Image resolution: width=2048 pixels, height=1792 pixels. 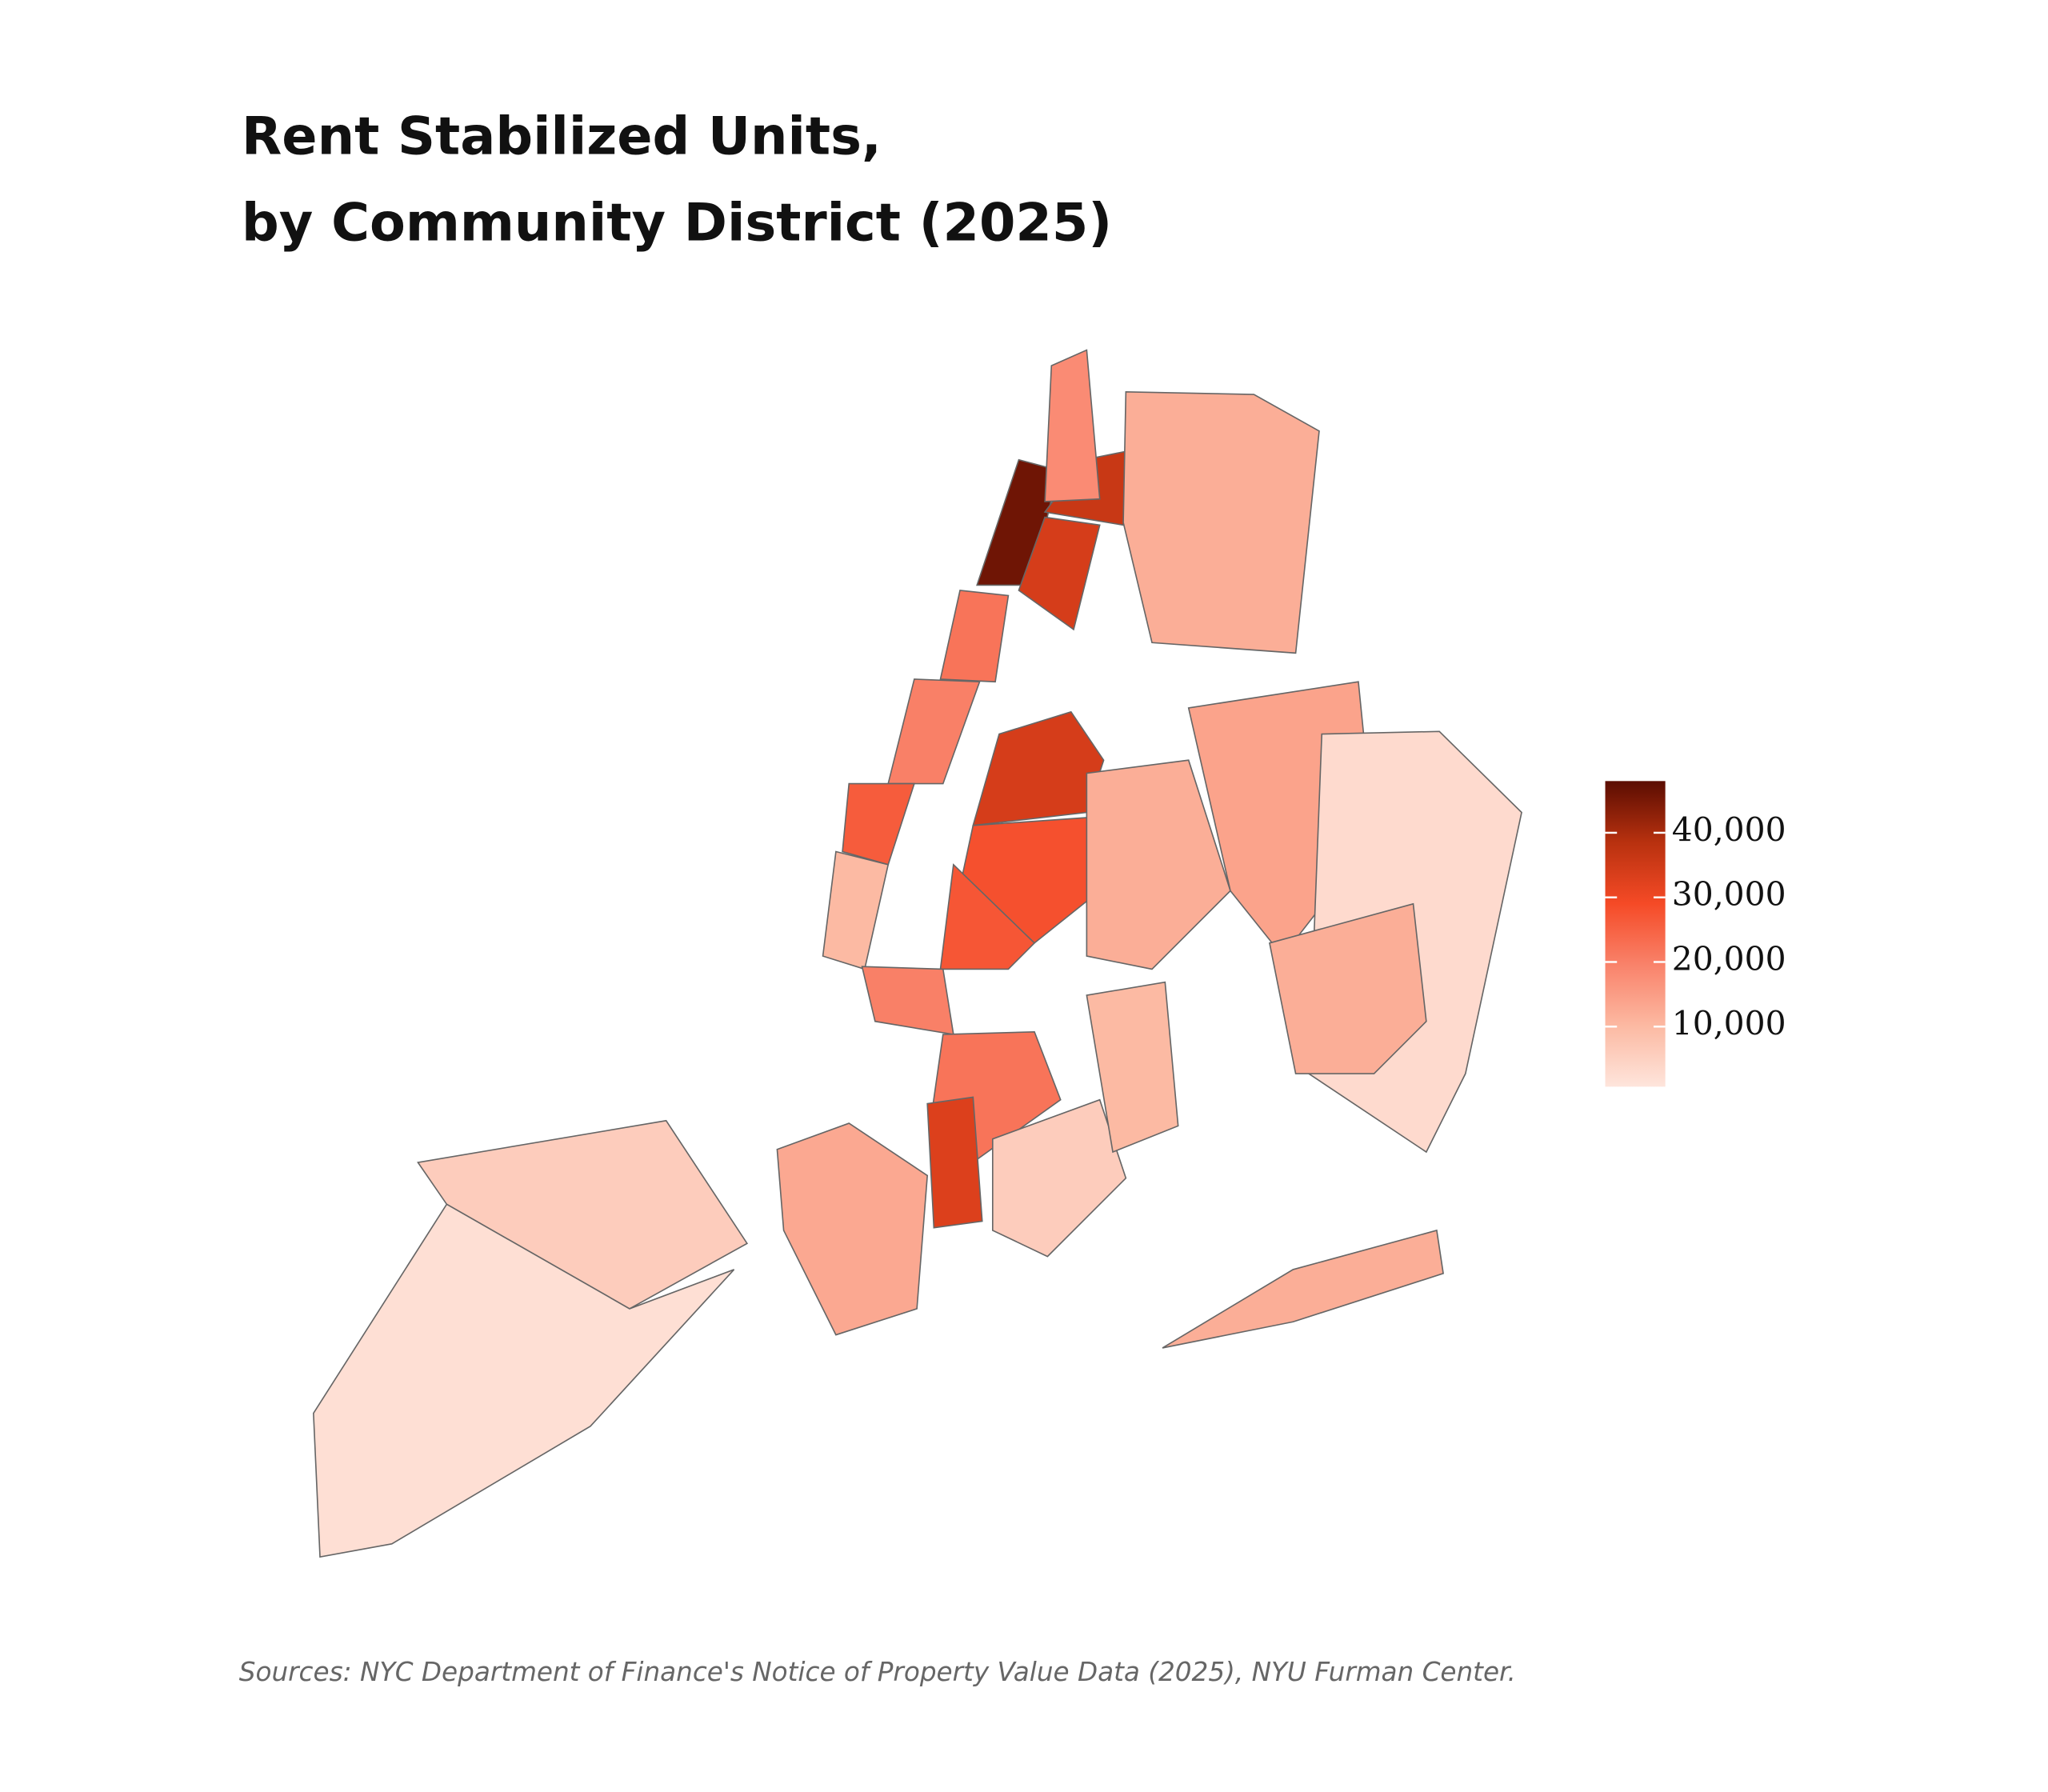 I want to click on colorbar, so click(x=1635, y=934).